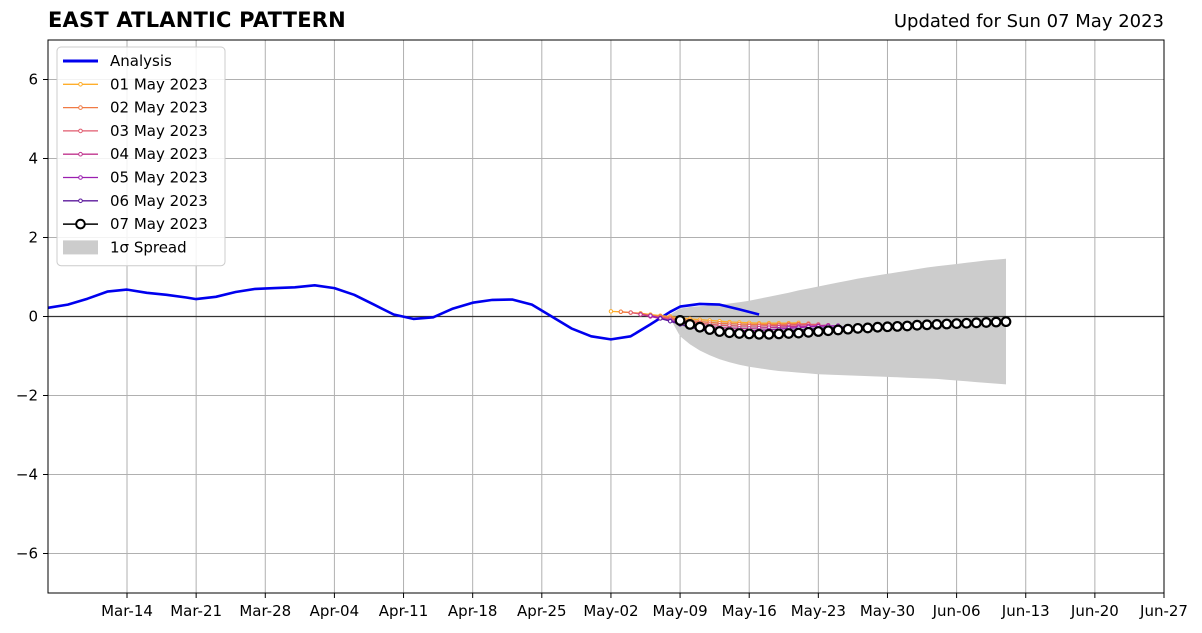 This screenshot has height=633, width=1202. What do you see at coordinates (196, 611) in the screenshot?
I see `x-tick-label: Mar-21` at bounding box center [196, 611].